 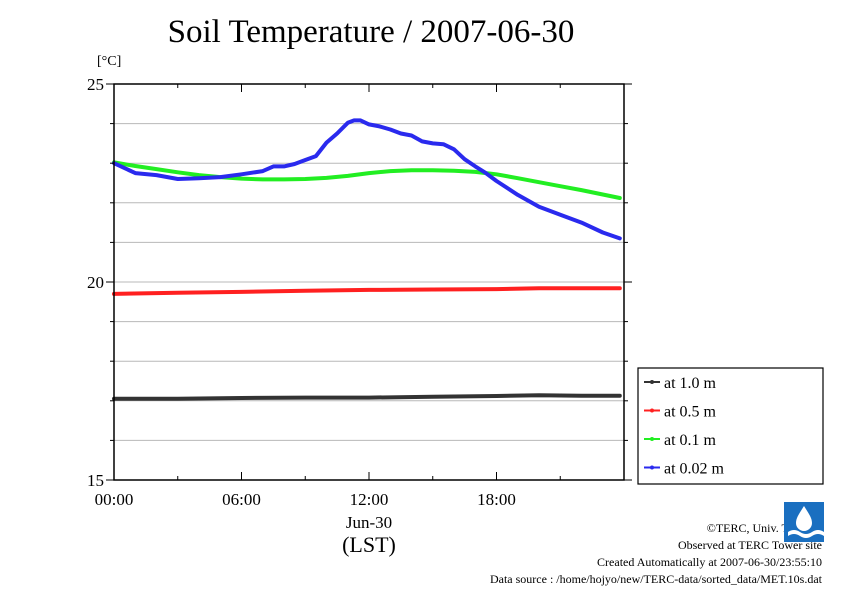 I want to click on x-tick-label: 00:00, so click(x=114, y=499).